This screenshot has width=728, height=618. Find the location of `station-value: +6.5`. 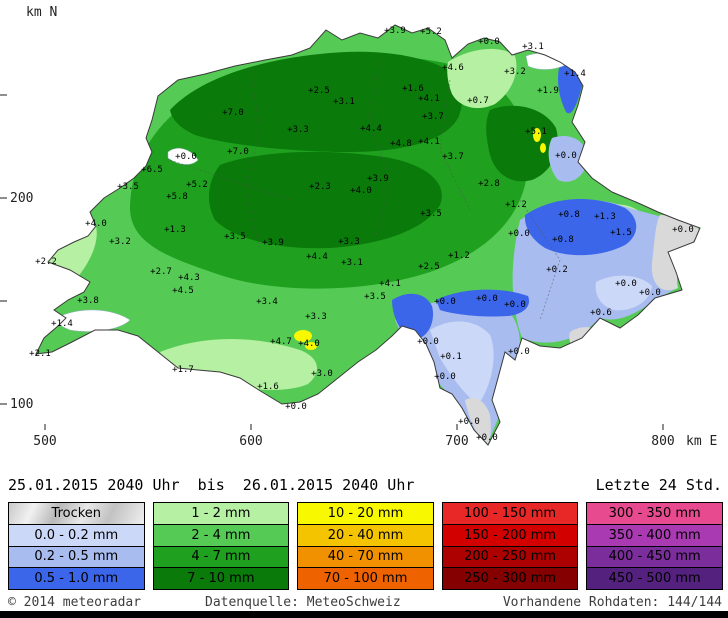

station-value: +6.5 is located at coordinates (152, 170).